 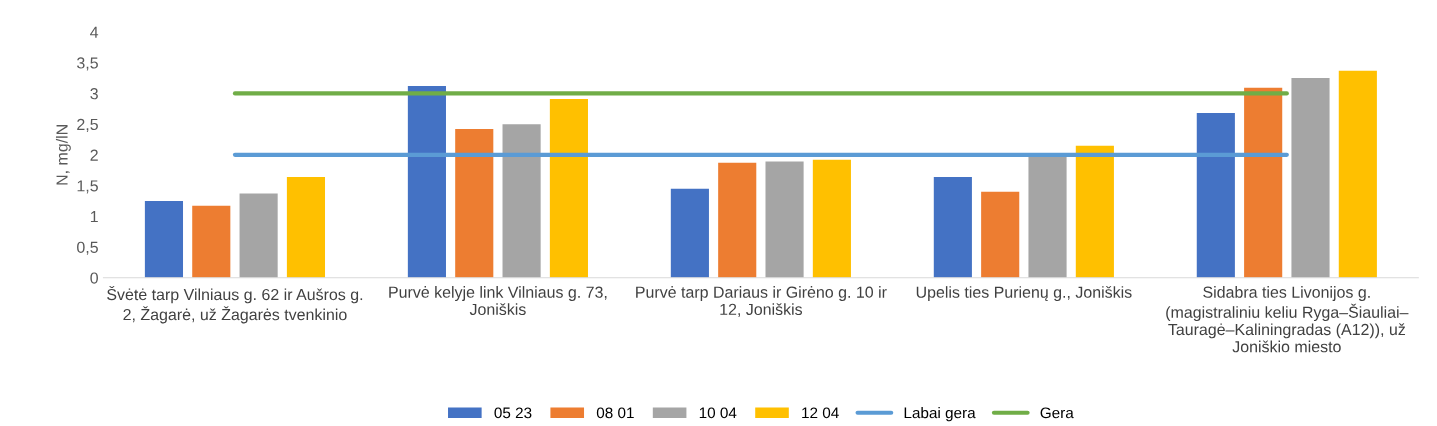 I want to click on x-tick-label: Sidabra ties Livonijos g. (magistraliniu keliu Ryga–Šiauliai– Tauragė–Kaliningradas (A12)), už Joniškio miesto, so click(x=1287, y=319).